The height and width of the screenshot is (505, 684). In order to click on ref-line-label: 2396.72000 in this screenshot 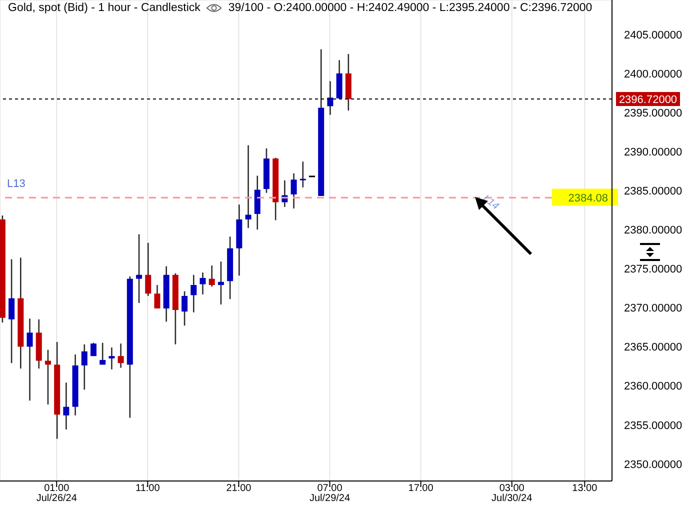, I will do `click(648, 100)`.